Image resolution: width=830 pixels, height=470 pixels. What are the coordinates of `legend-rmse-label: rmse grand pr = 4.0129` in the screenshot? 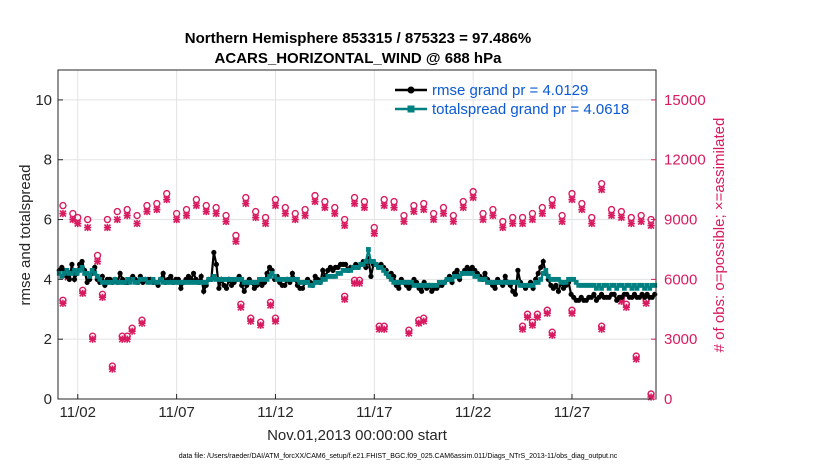 It's located at (510, 90).